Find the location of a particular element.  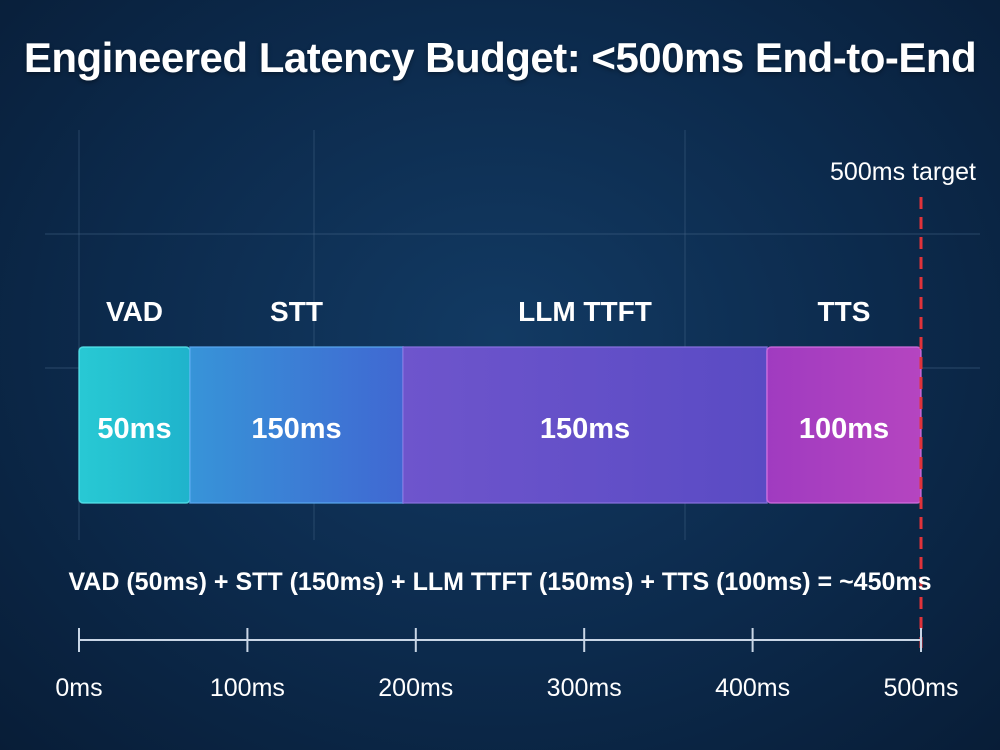

segment-value-labels: 50ms 150ms 150ms 100ms is located at coordinates (493, 429).